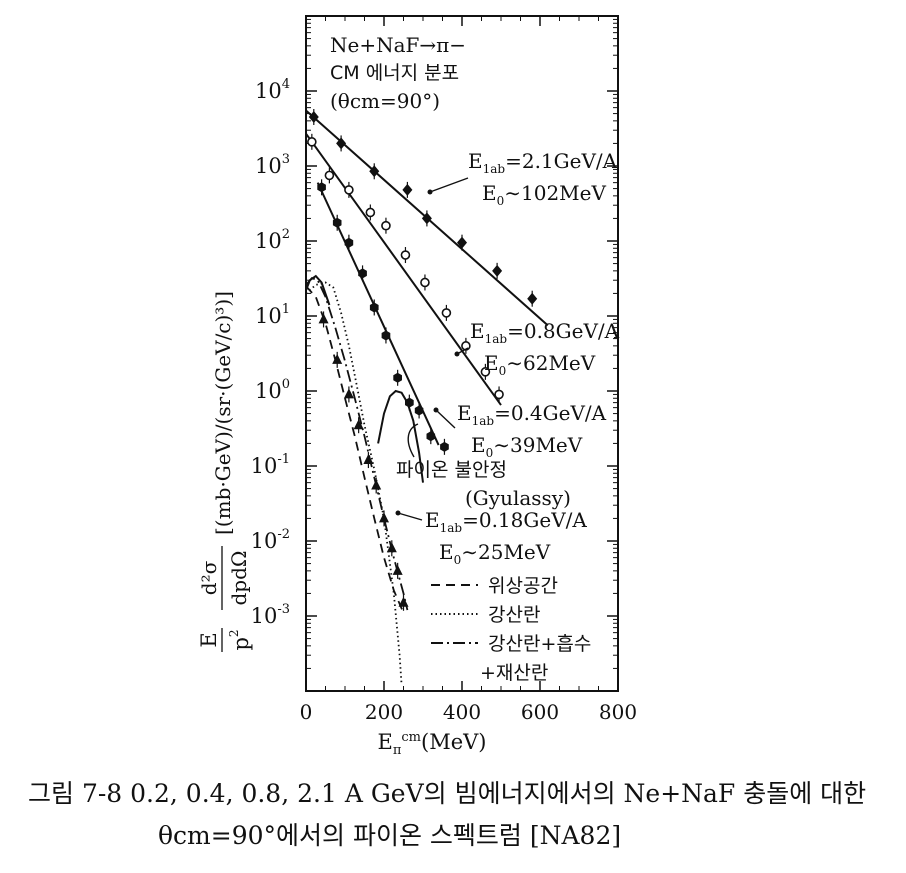 This screenshot has width=906, height=873. I want to click on x-tick-label: 400, so click(462, 712).